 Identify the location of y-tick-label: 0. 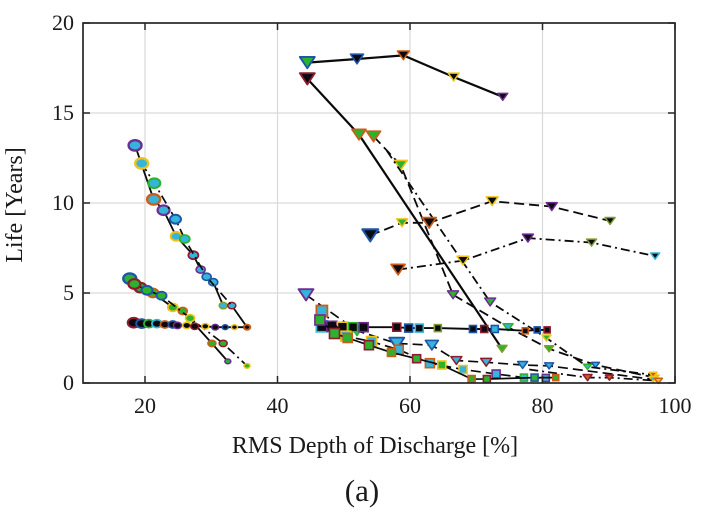
(68, 382).